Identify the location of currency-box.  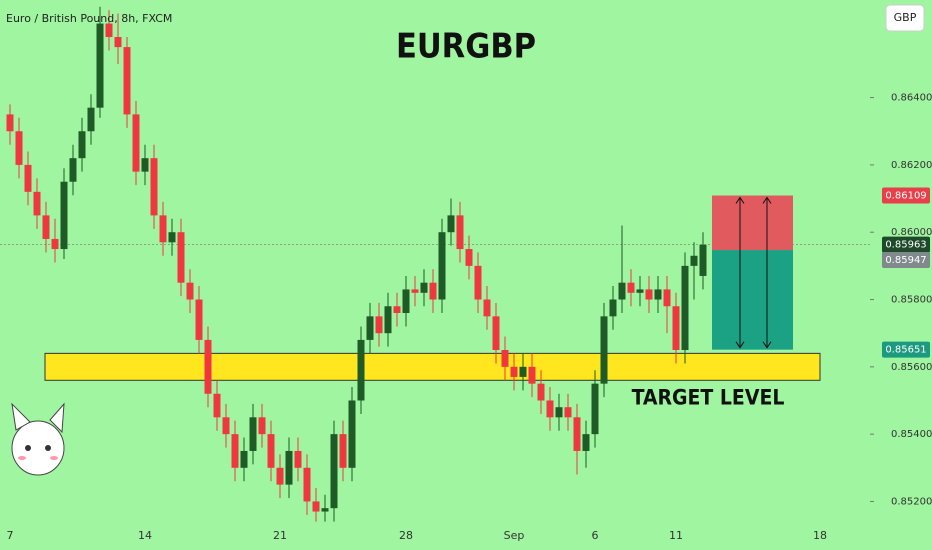
(905, 18).